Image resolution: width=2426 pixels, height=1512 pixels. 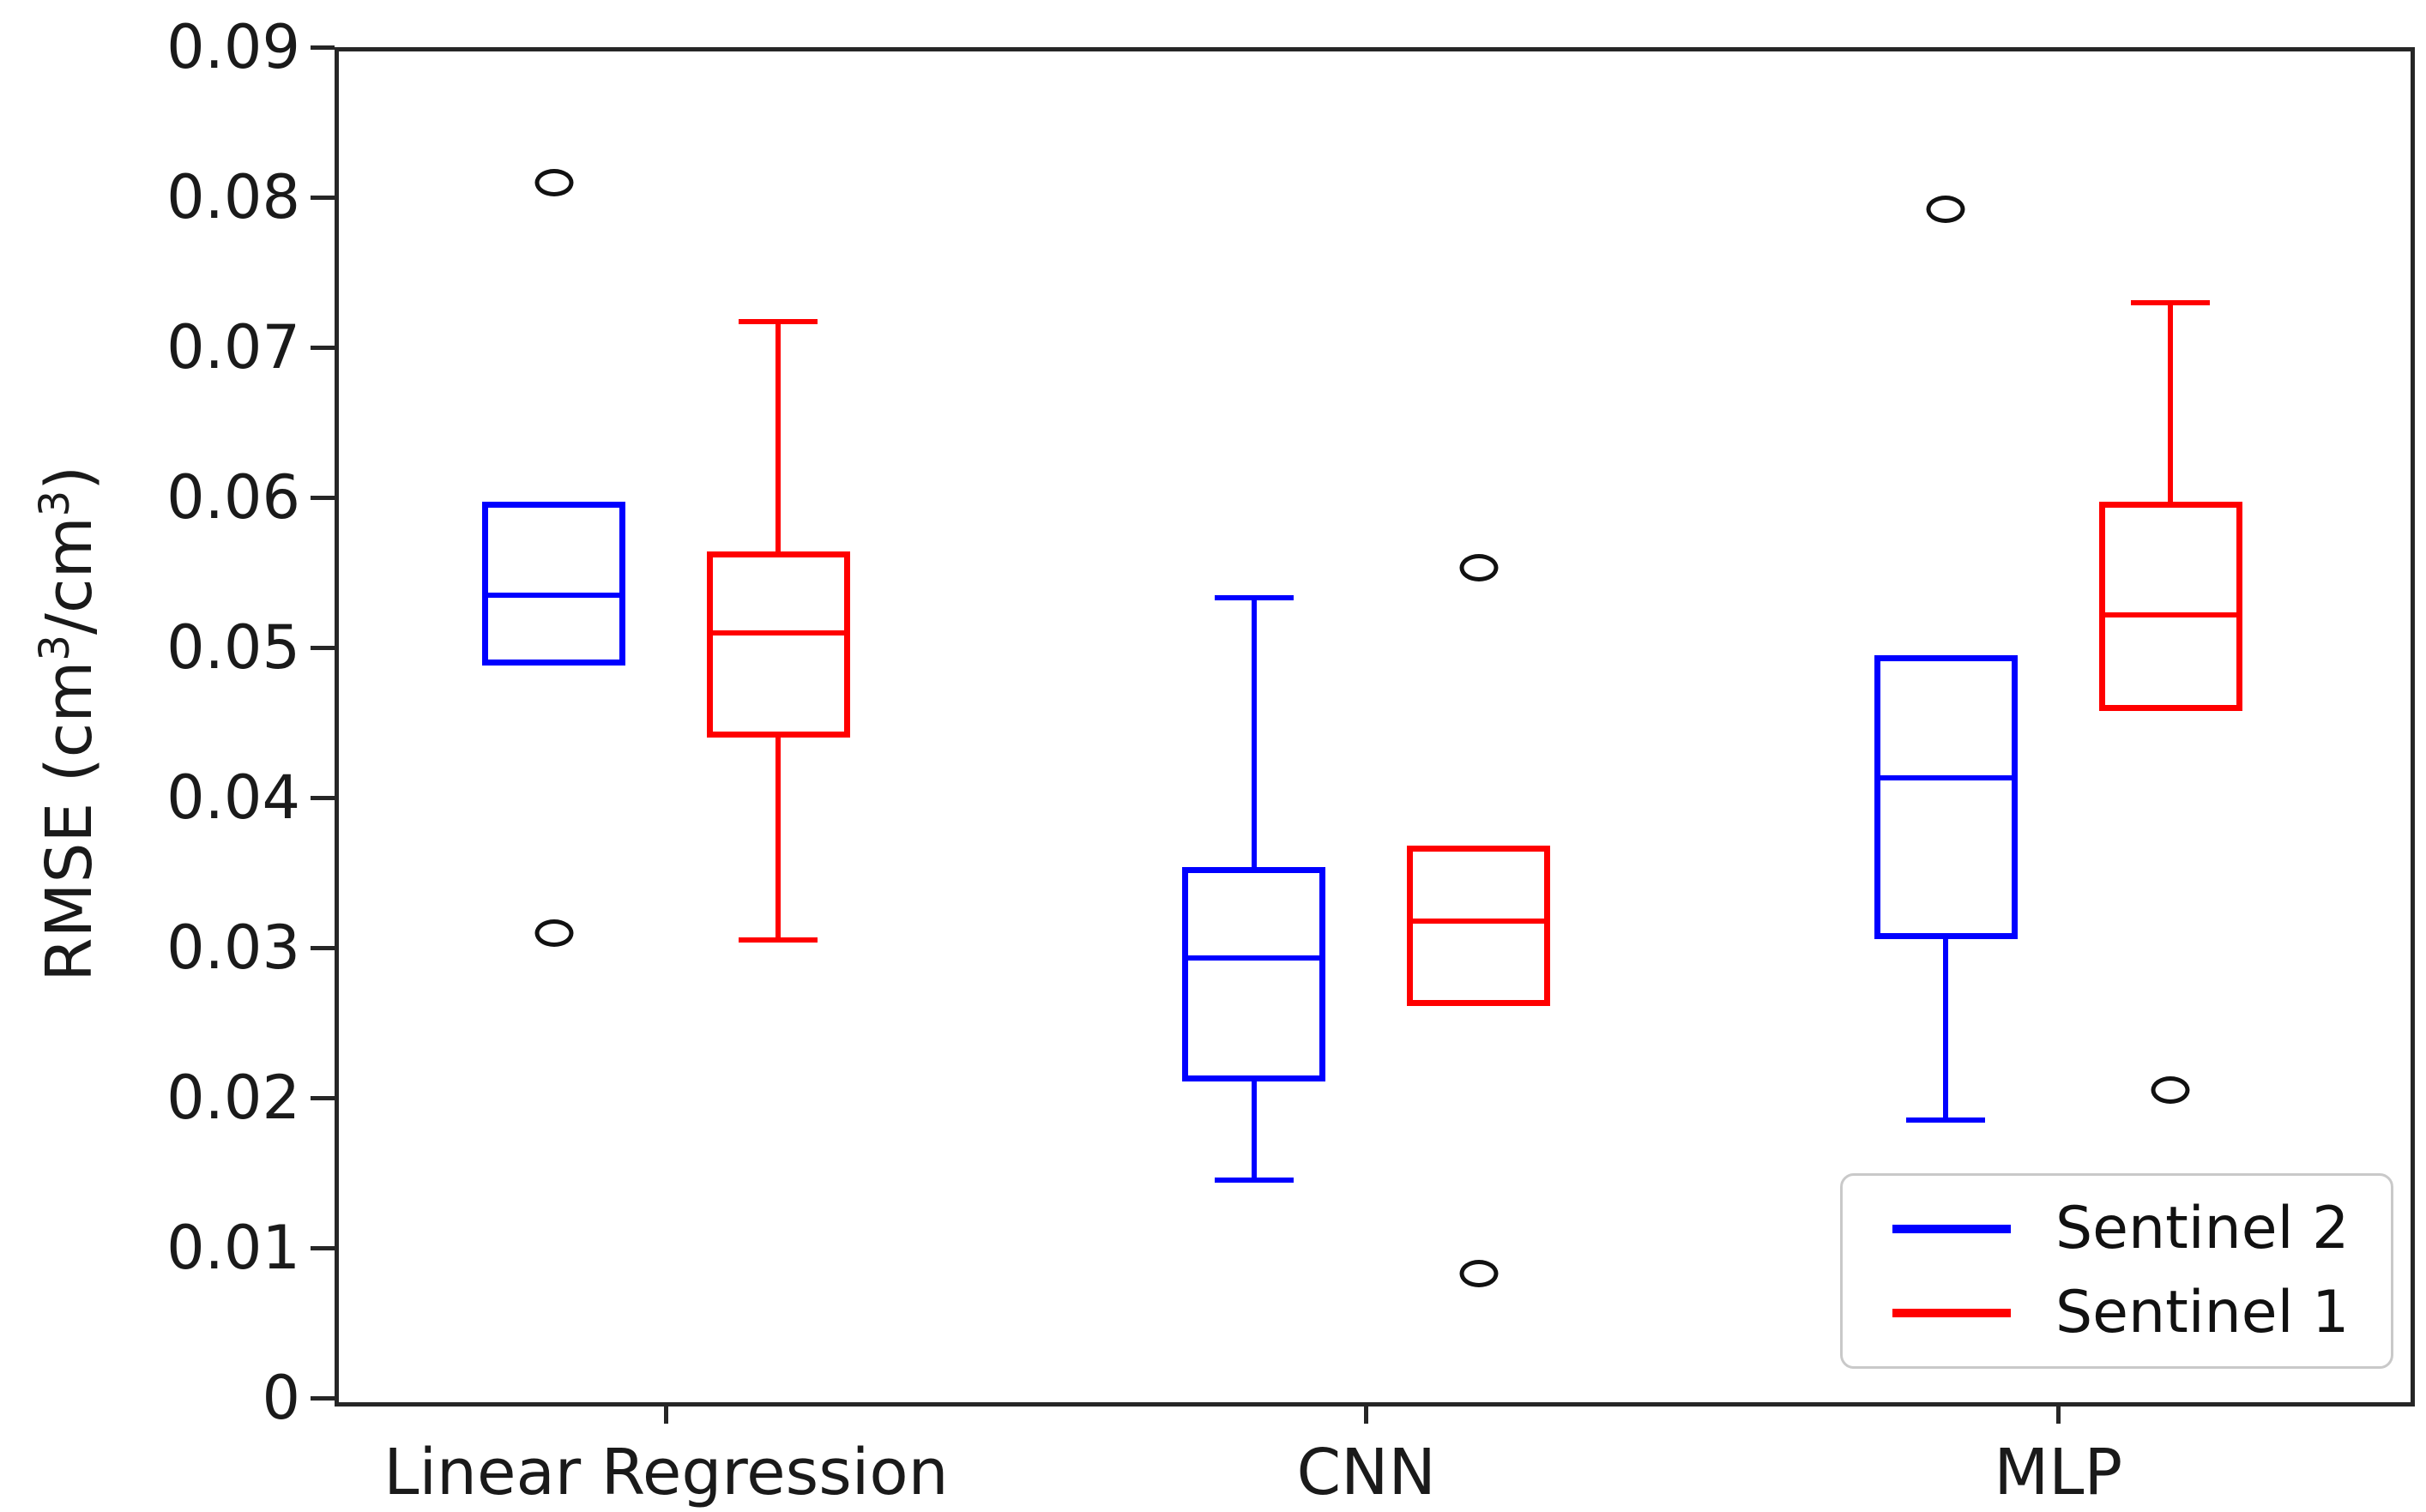 I want to click on whisker-stem-low-sentinel-1-linear-regression, so click(x=779, y=837).